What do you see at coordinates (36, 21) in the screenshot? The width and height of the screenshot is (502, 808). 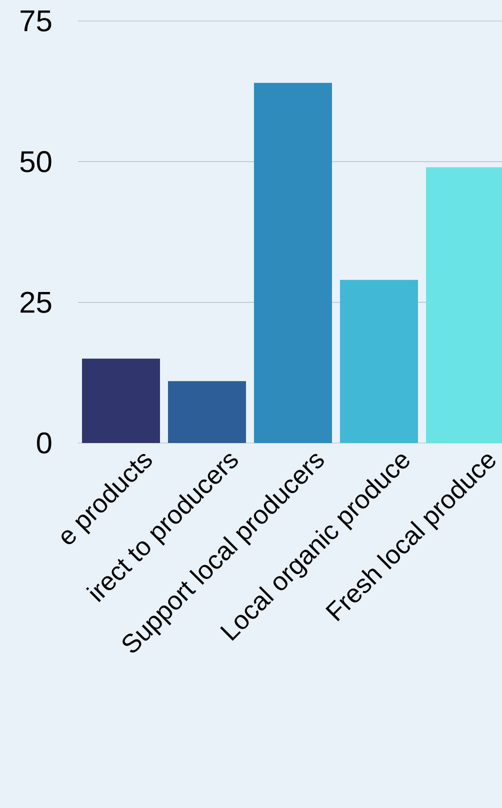 I see `y-tick-label: 75` at bounding box center [36, 21].